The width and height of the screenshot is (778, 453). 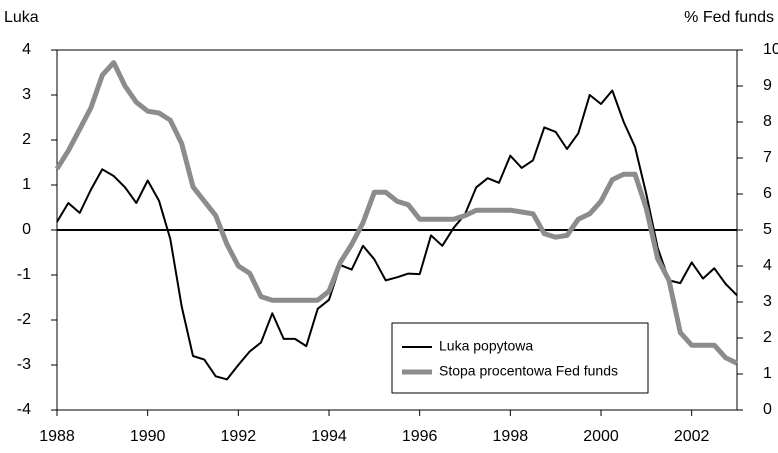 What do you see at coordinates (767, 229) in the screenshot?
I see `y2-tick-label: 5` at bounding box center [767, 229].